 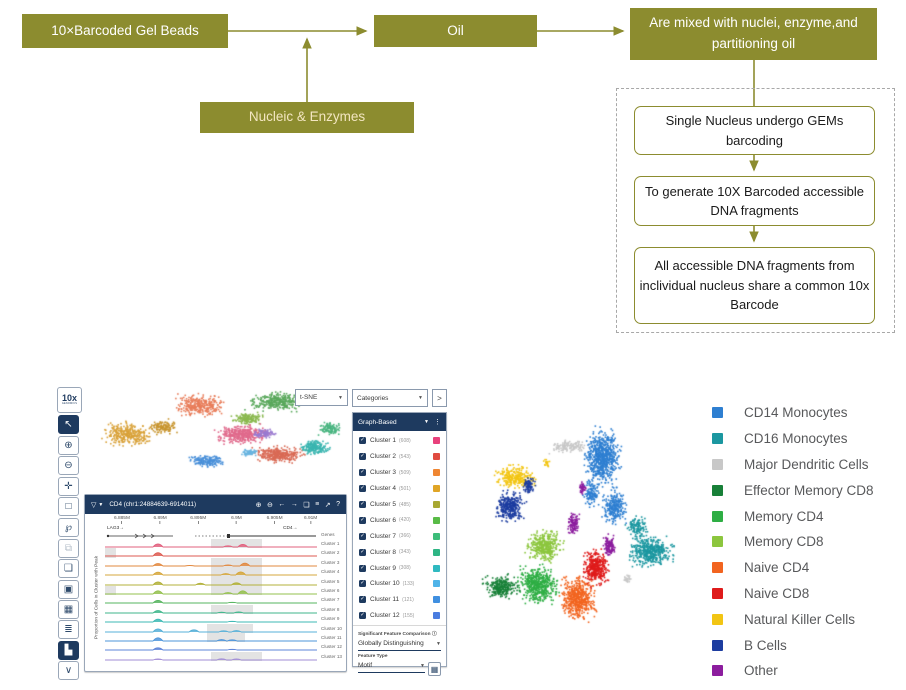 I want to click on track-header-icon: ❏, so click(x=306, y=505).